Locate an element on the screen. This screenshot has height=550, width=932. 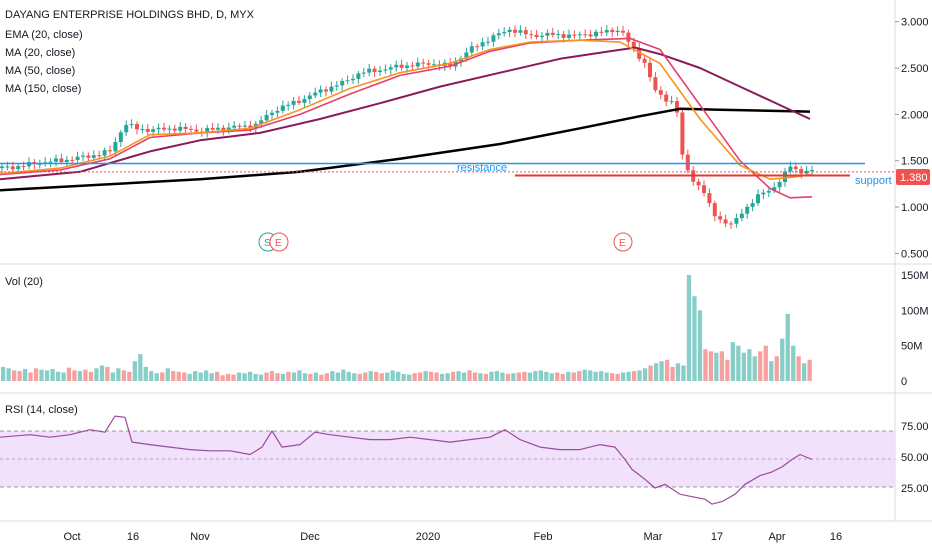
time-axis-tick: 16 is located at coordinates (836, 537).